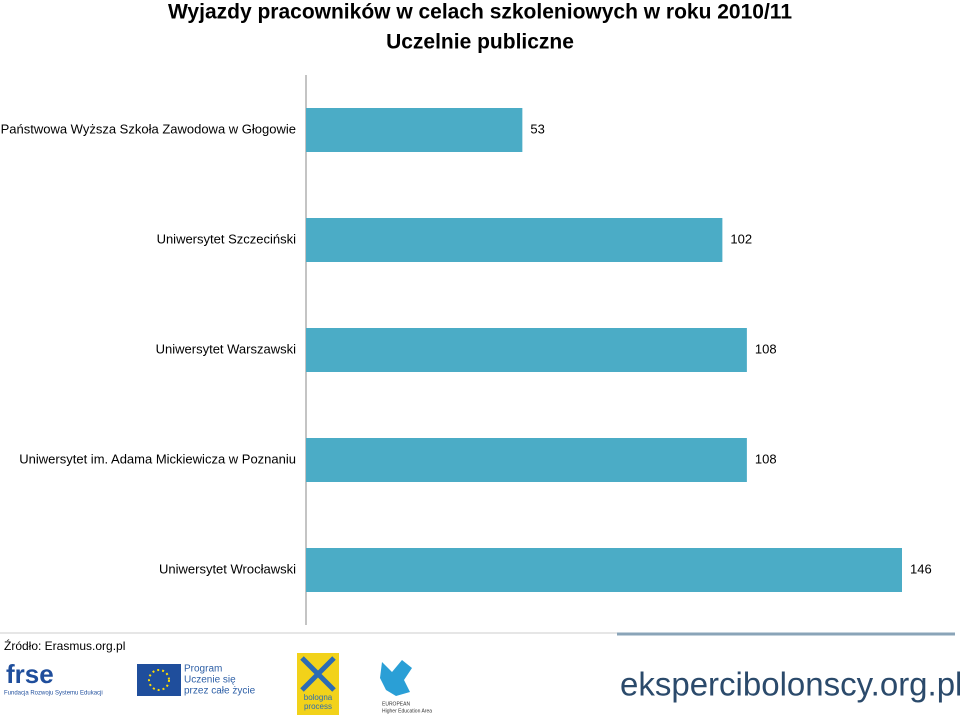 This screenshot has width=960, height=721. Describe the element at coordinates (407, 711) in the screenshot. I see `ehea-line2: Higher Education Area` at that location.